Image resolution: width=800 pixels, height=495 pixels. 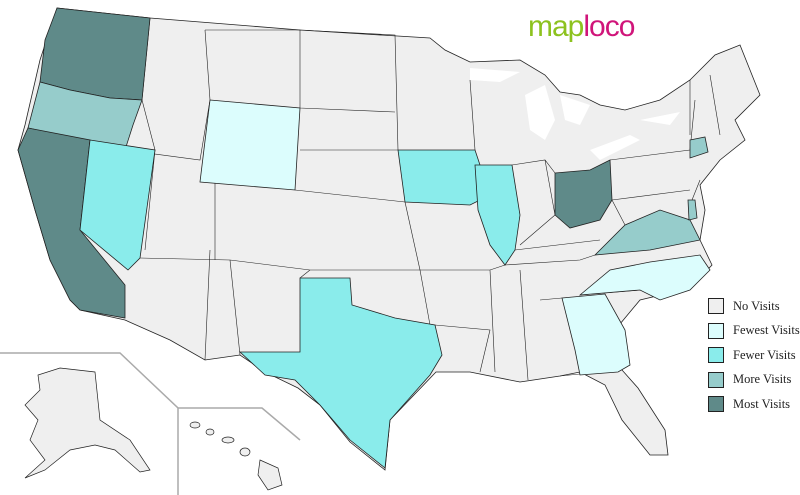 I want to click on legend-item-none: No Visits, so click(x=754, y=306).